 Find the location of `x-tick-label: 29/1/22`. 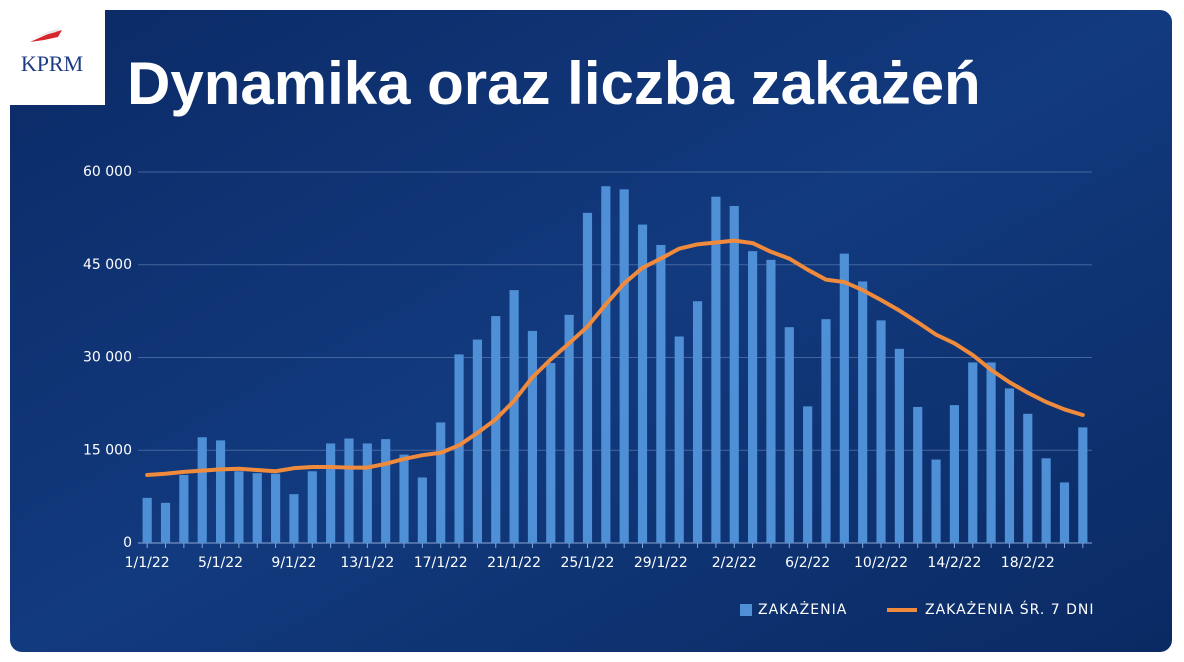

x-tick-label: 29/1/22 is located at coordinates (661, 563).